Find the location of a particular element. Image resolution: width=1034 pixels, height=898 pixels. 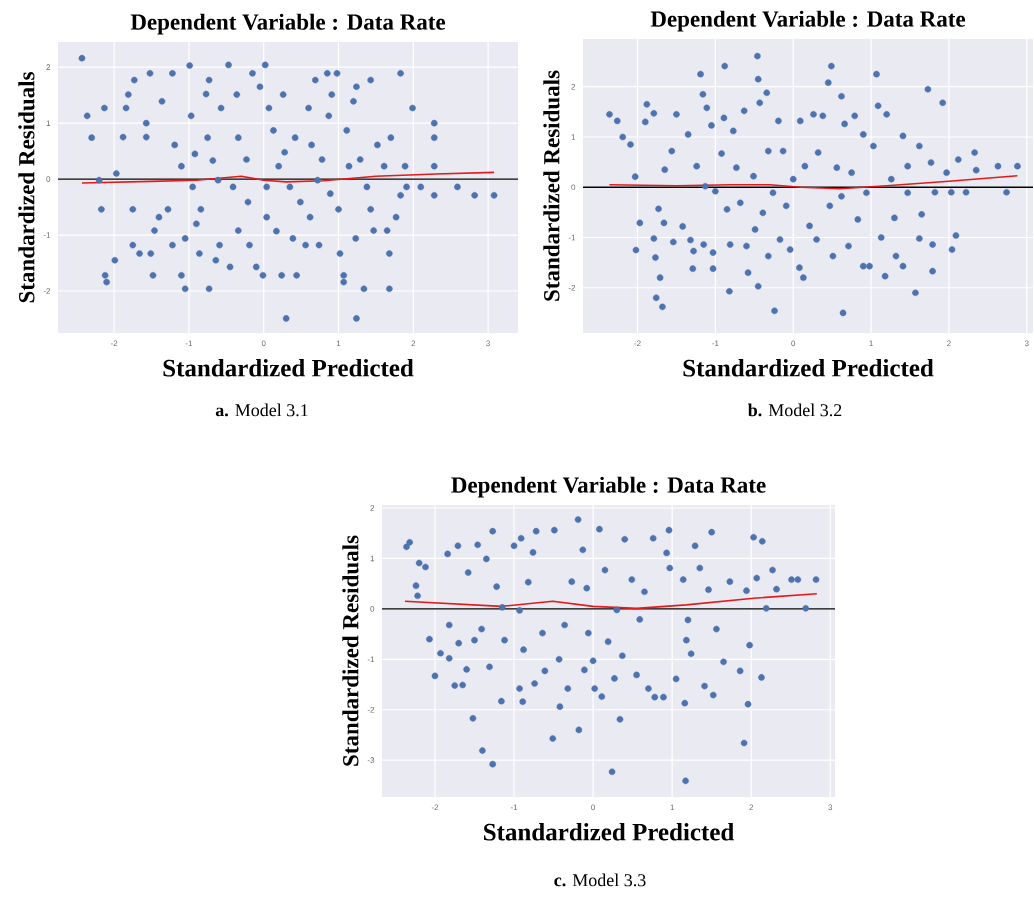

y-tick-label: -3 is located at coordinates (371, 760).